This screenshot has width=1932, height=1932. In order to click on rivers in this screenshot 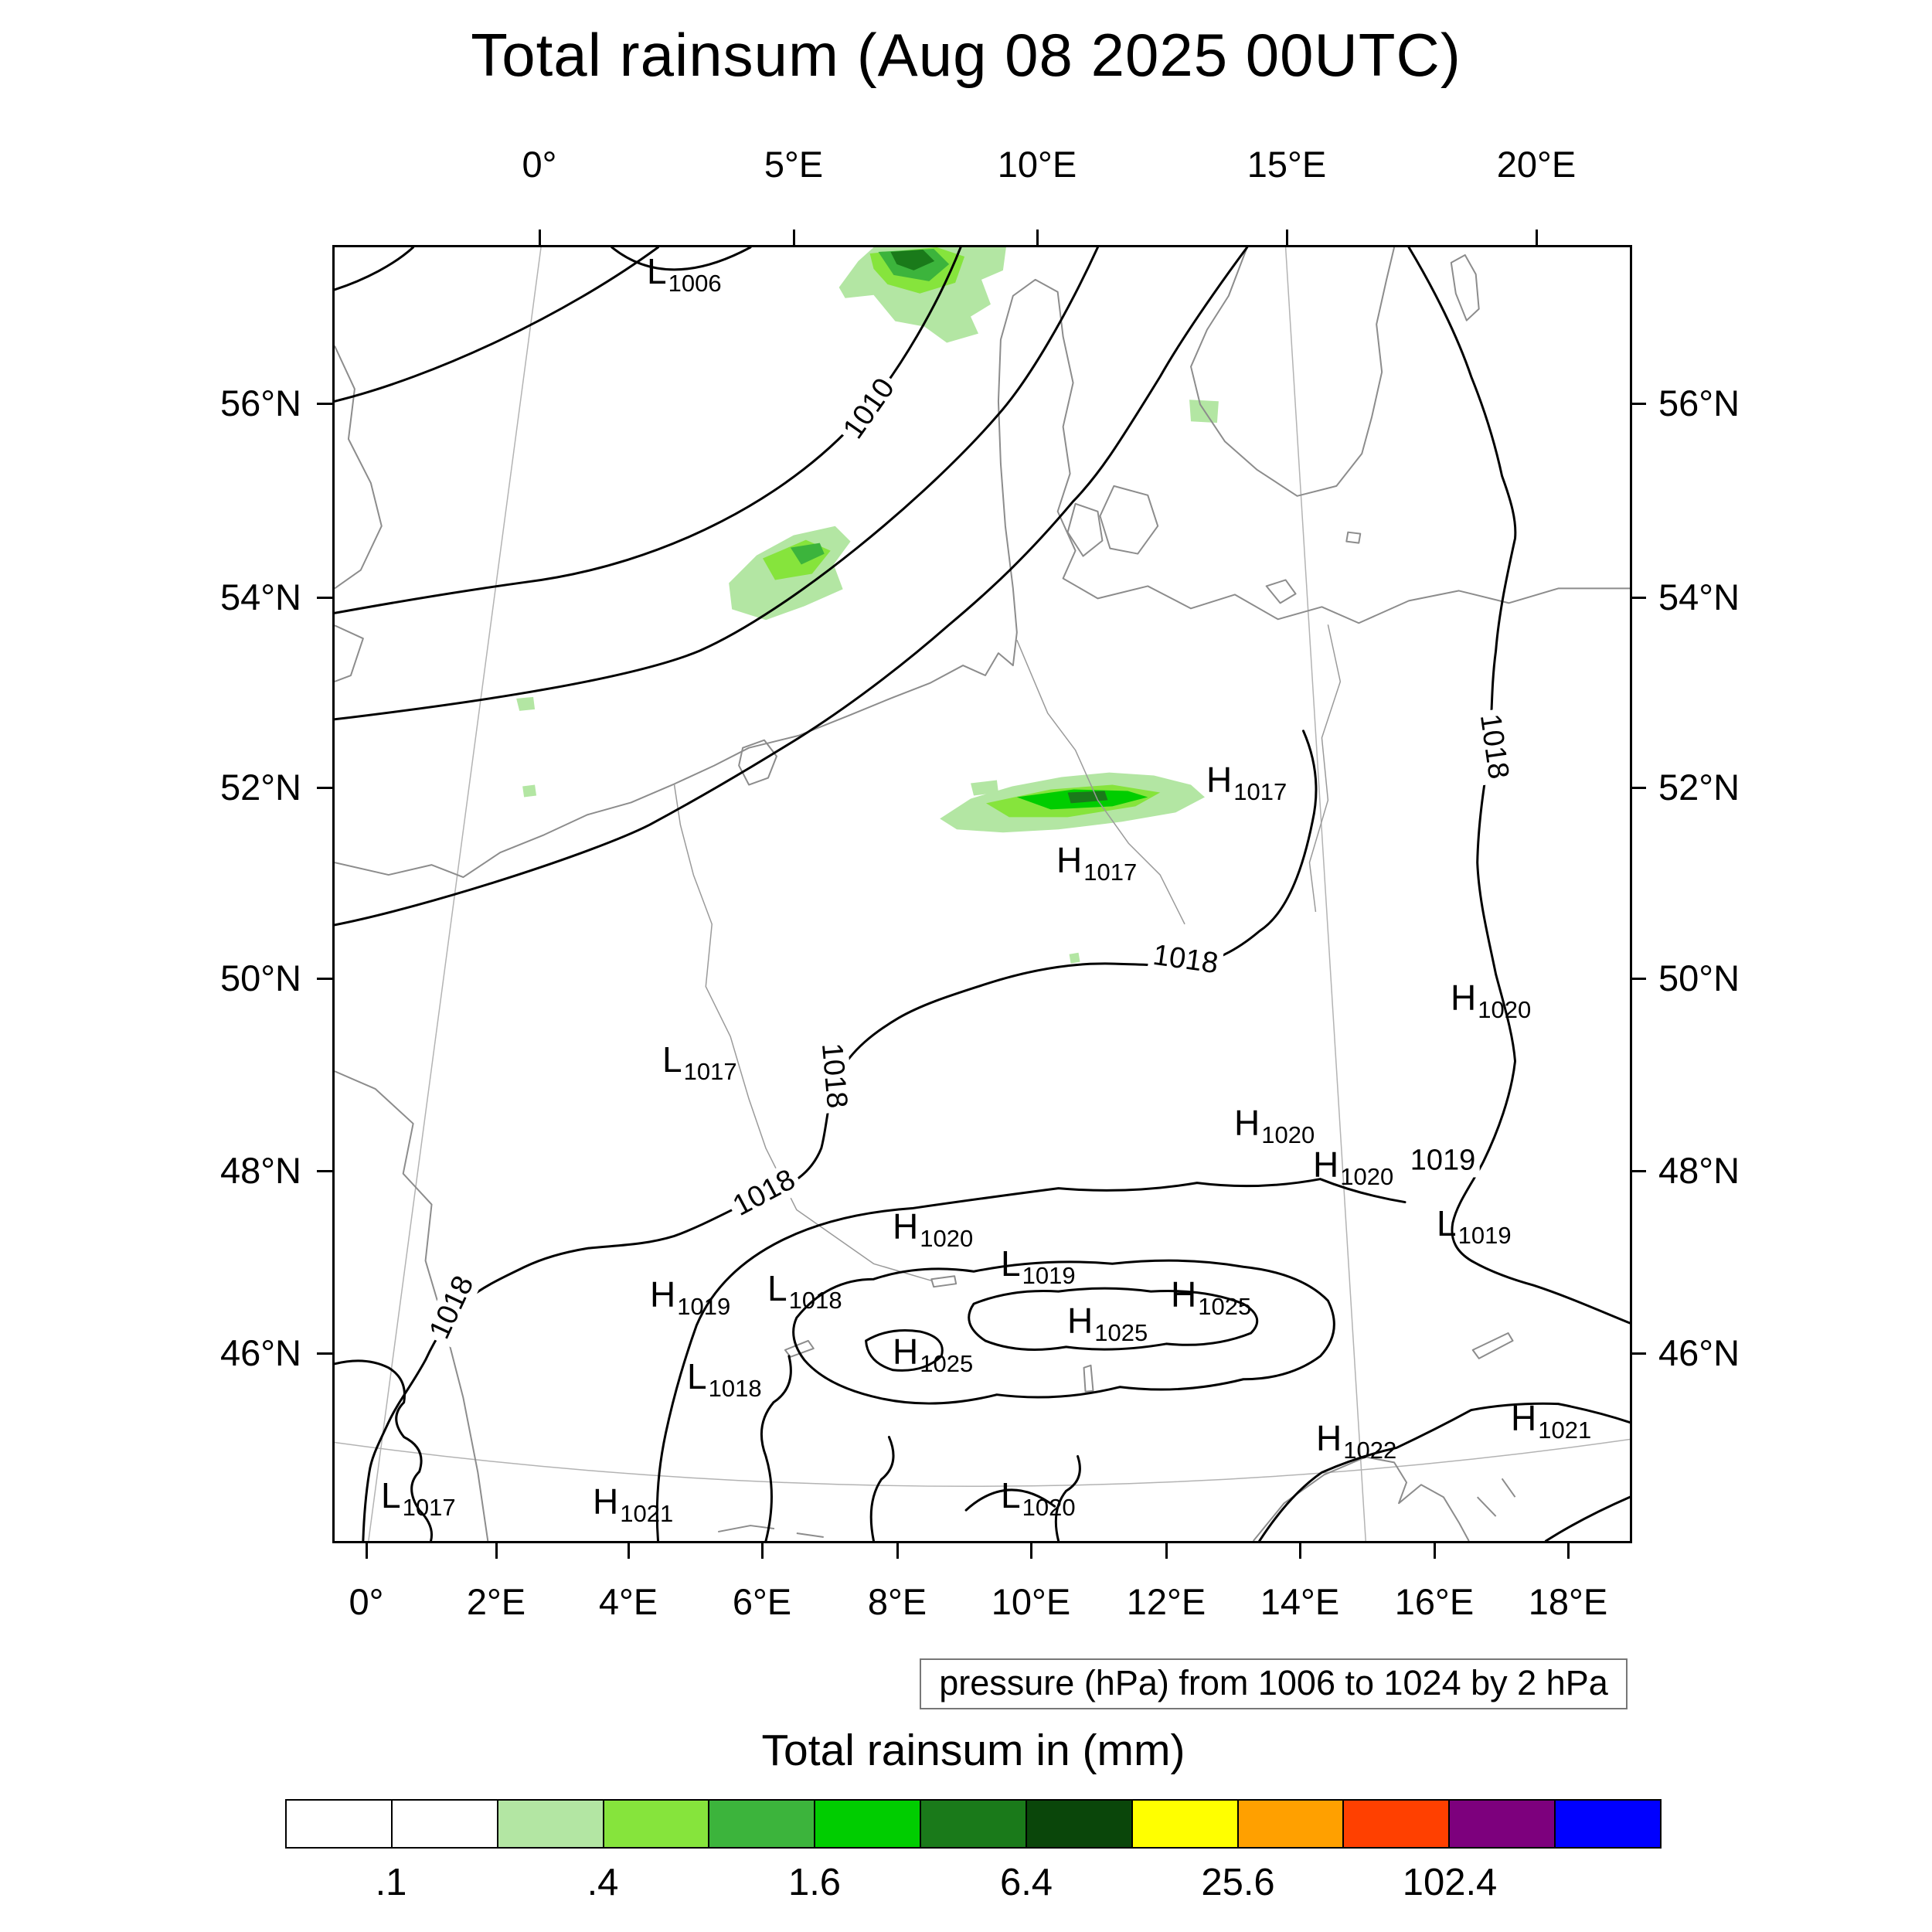, I will do `click(1007, 953)`.